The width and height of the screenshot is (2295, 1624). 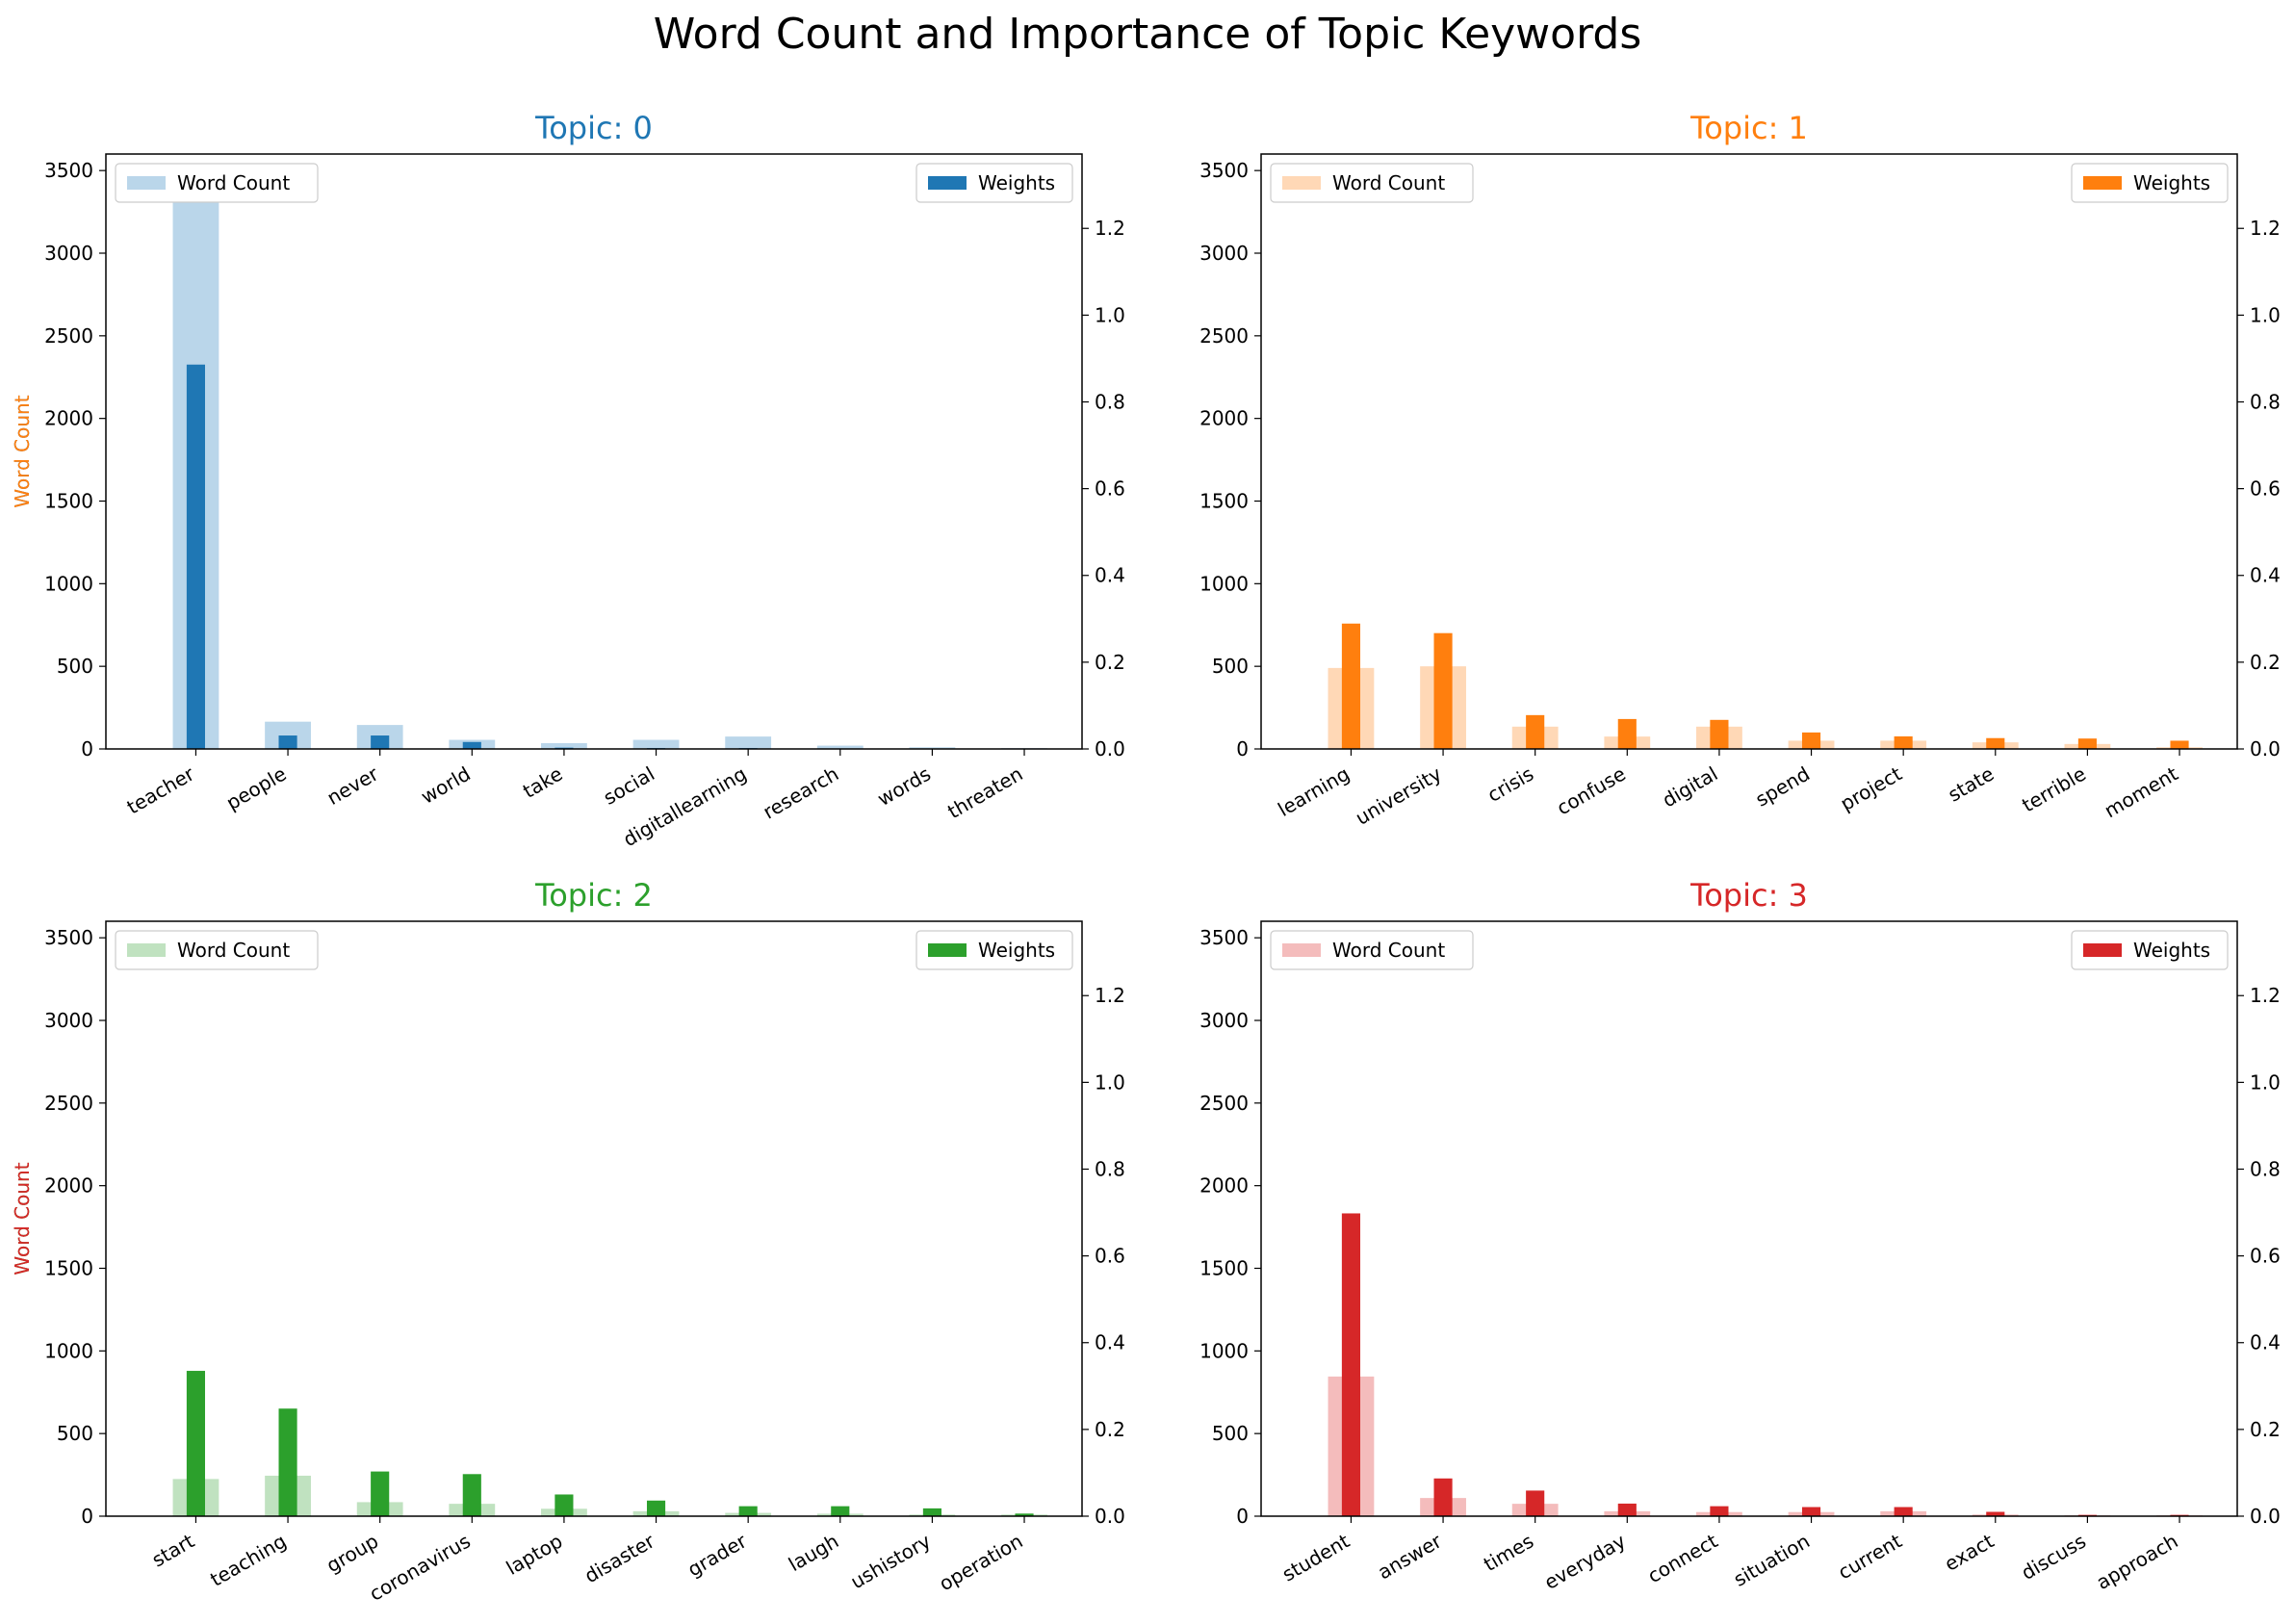 I want to click on panel-title: Topic: 0, so click(x=594, y=128).